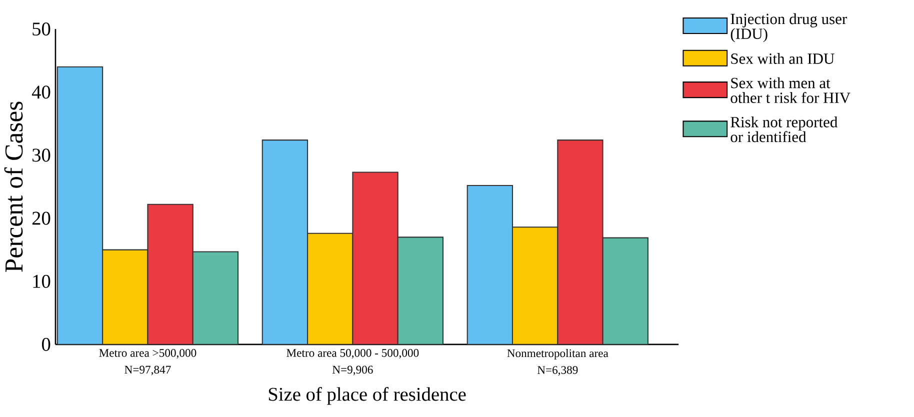 This screenshot has height=417, width=914. What do you see at coordinates (13, 187) in the screenshot?
I see `y-axis-title: Percent of Cases` at bounding box center [13, 187].